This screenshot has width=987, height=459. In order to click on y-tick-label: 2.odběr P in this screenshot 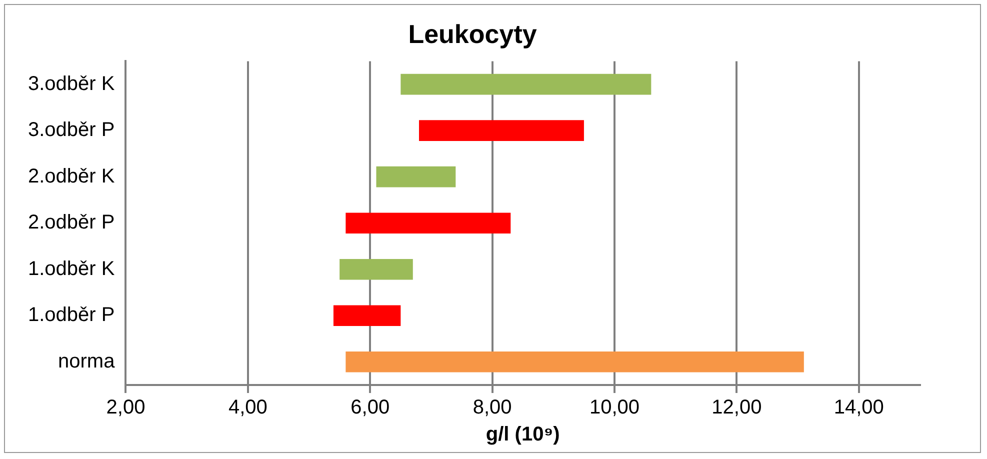, I will do `click(71, 223)`.